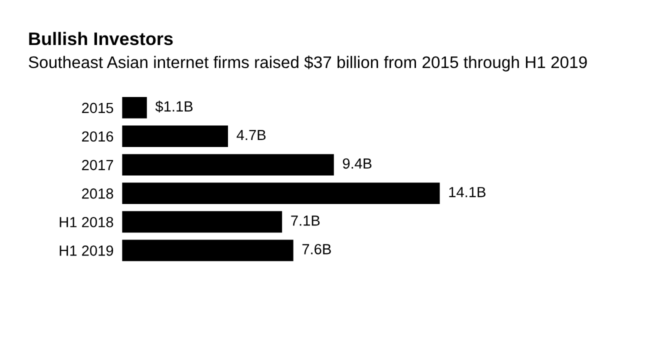  I want to click on data-label: 7.6B, so click(316, 249).